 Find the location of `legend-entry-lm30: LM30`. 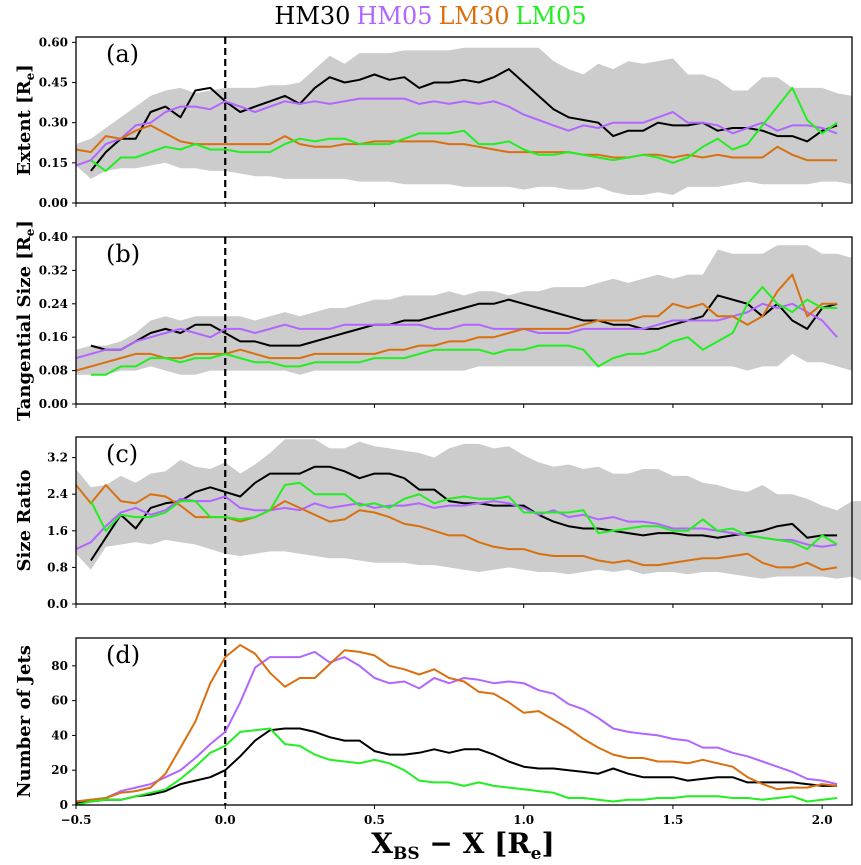

legend-entry-lm30: LM30 is located at coordinates (474, 16).